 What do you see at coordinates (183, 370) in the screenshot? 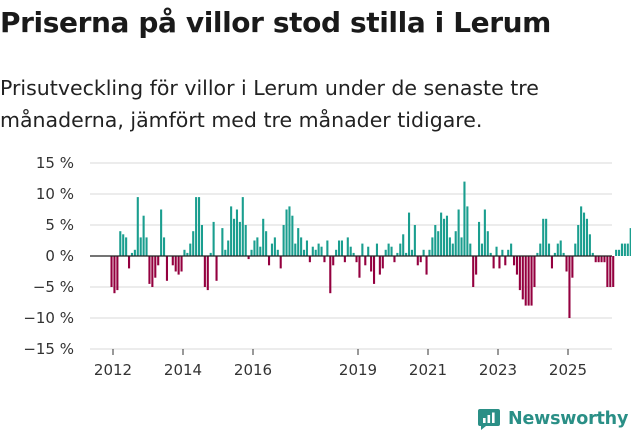
I see `x-tick-label: 2014` at bounding box center [183, 370].